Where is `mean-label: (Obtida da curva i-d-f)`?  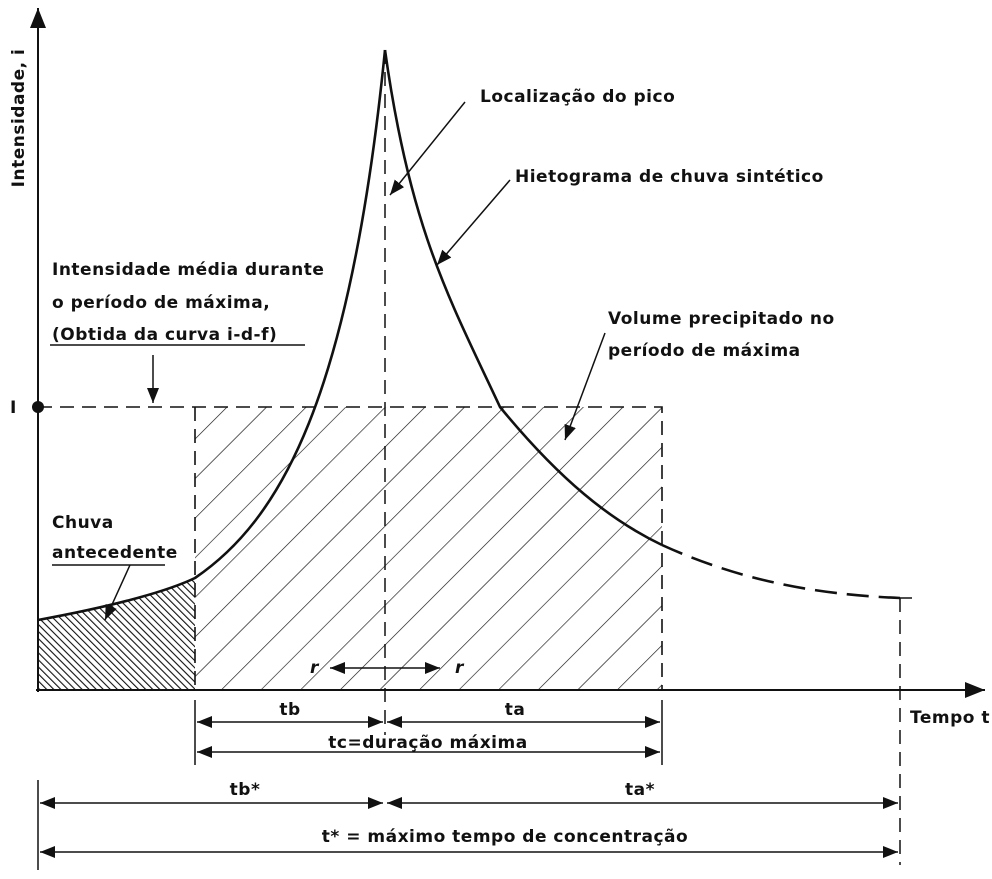 mean-label: (Obtida da curva i-d-f) is located at coordinates (164, 335).